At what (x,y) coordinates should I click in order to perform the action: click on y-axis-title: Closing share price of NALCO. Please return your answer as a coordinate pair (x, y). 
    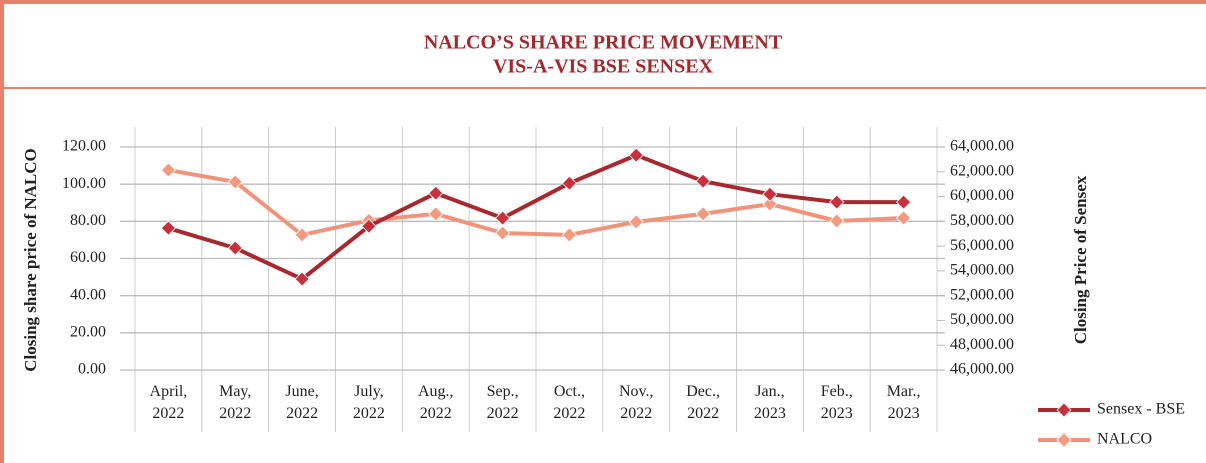
    Looking at the image, I should click on (30, 260).